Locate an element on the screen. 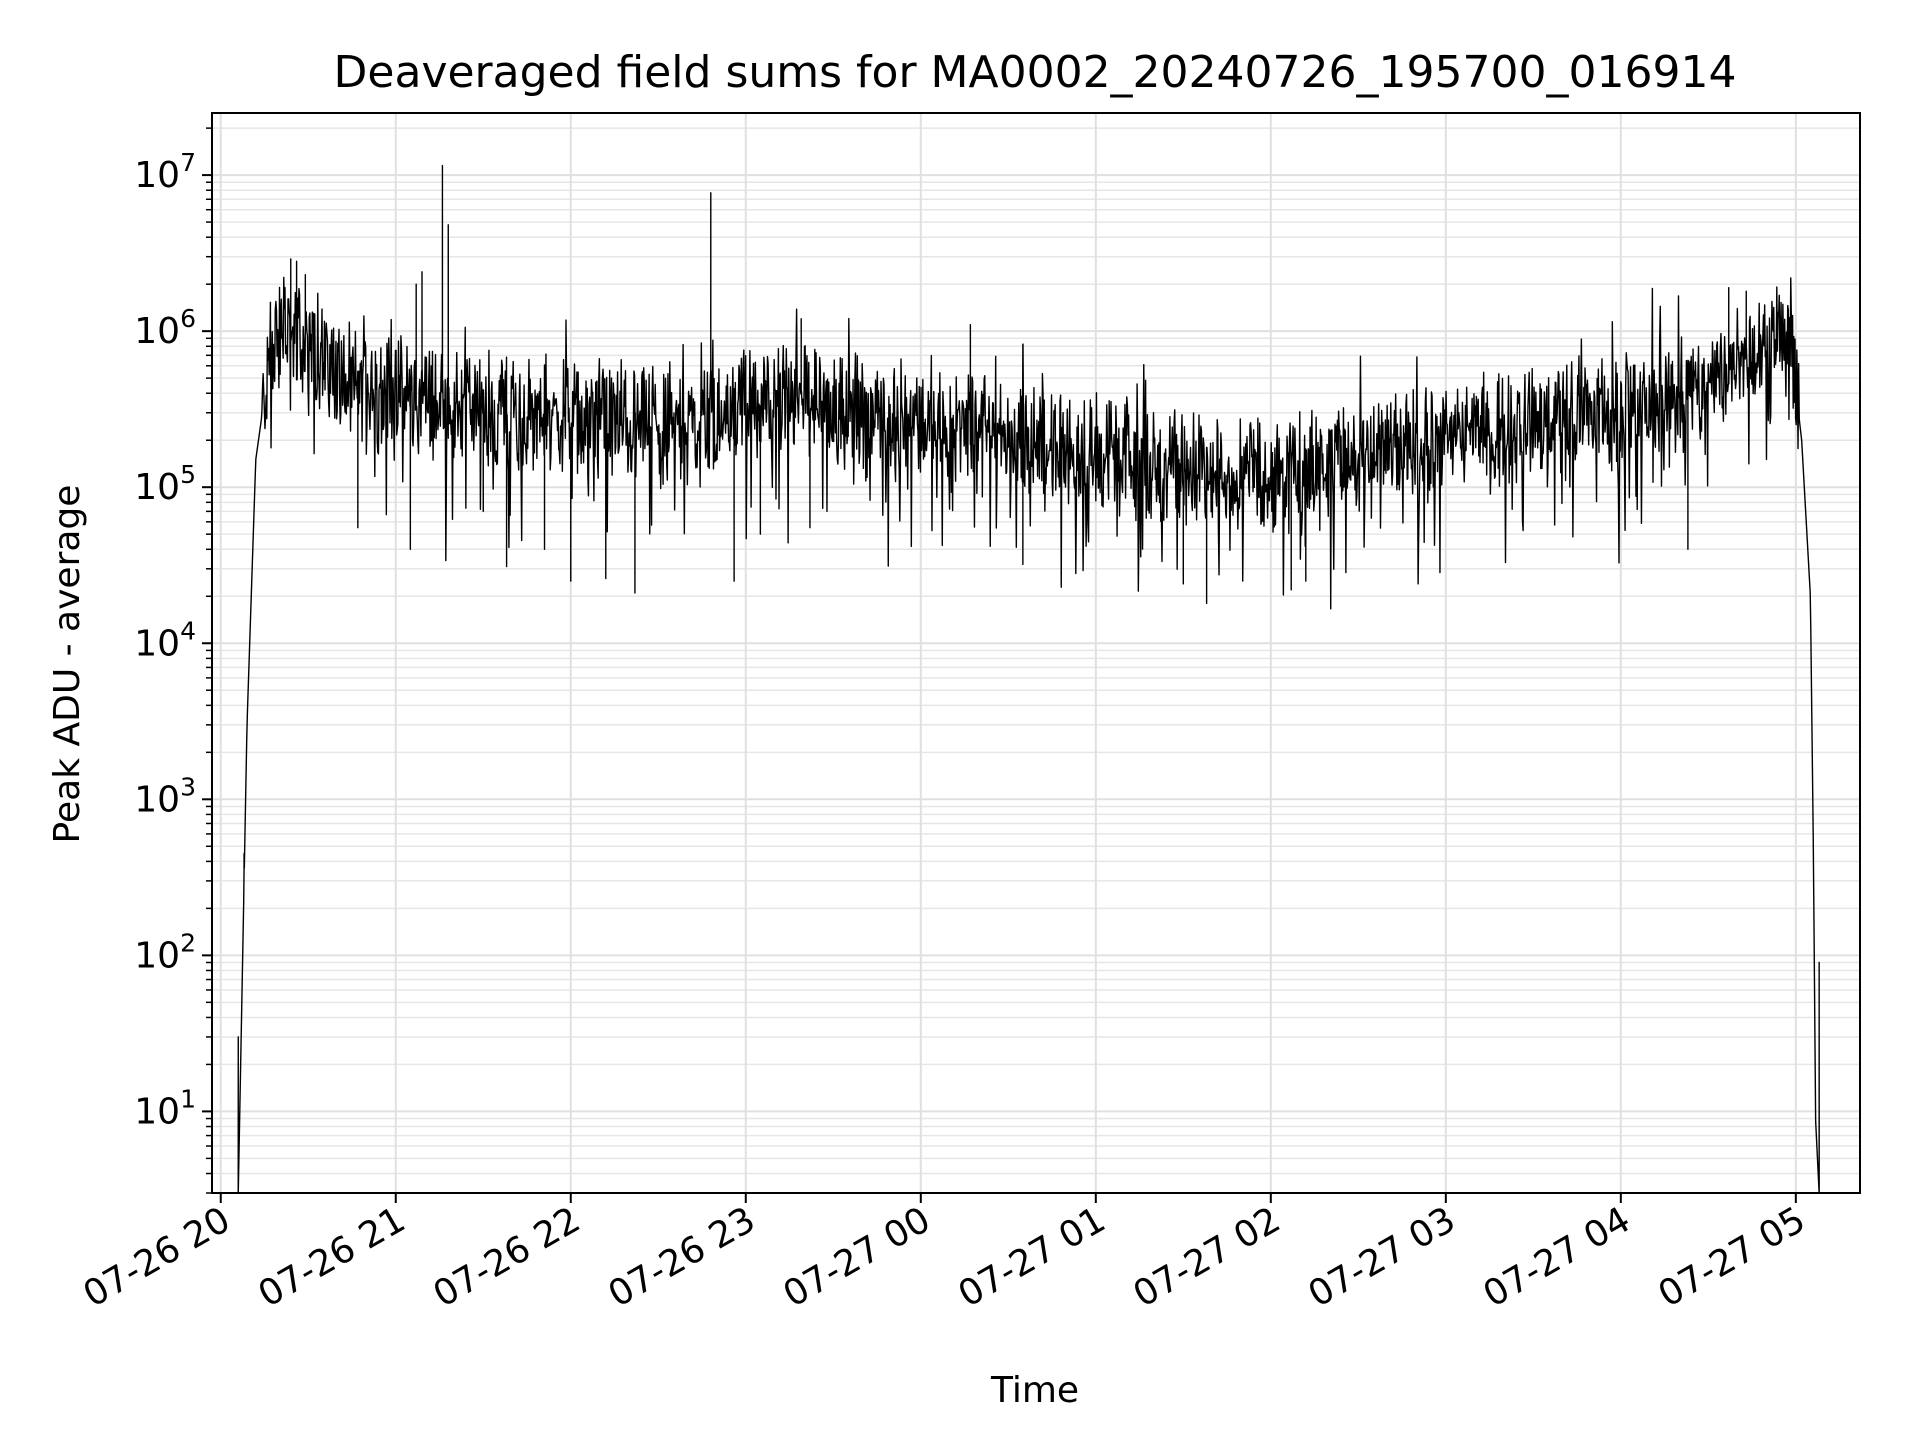 The height and width of the screenshot is (1440, 1920). y-tick-label: 10² is located at coordinates (165, 952).